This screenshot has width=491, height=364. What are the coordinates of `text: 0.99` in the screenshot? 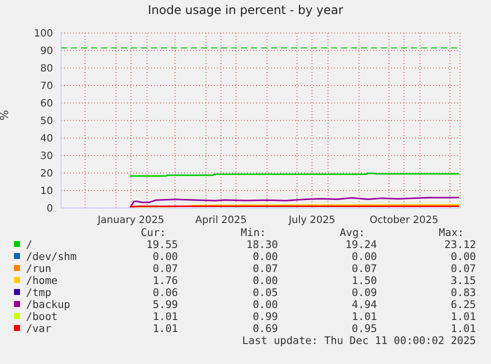 It's located at (265, 317).